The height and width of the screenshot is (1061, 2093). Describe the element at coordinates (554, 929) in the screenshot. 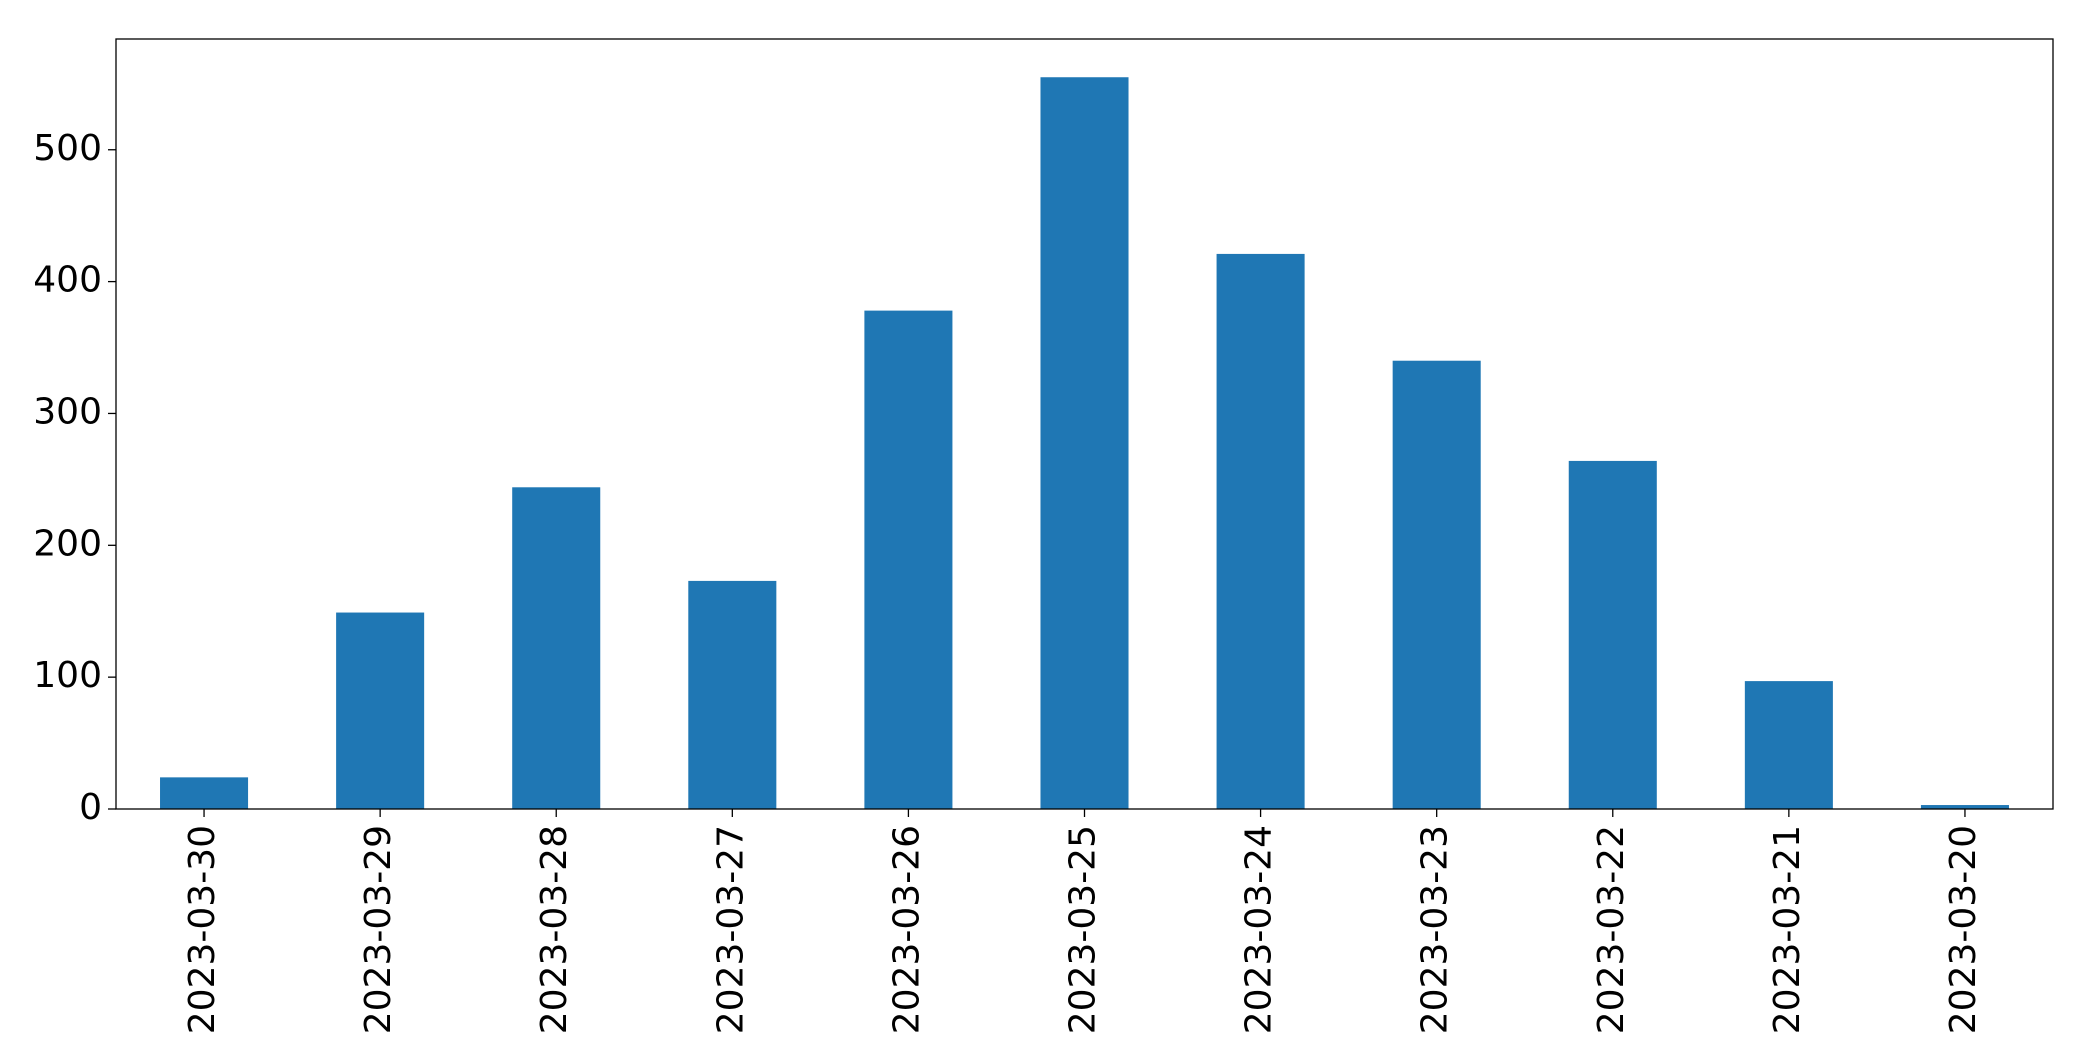

I see `x-tick-label: 2023-03-28` at that location.